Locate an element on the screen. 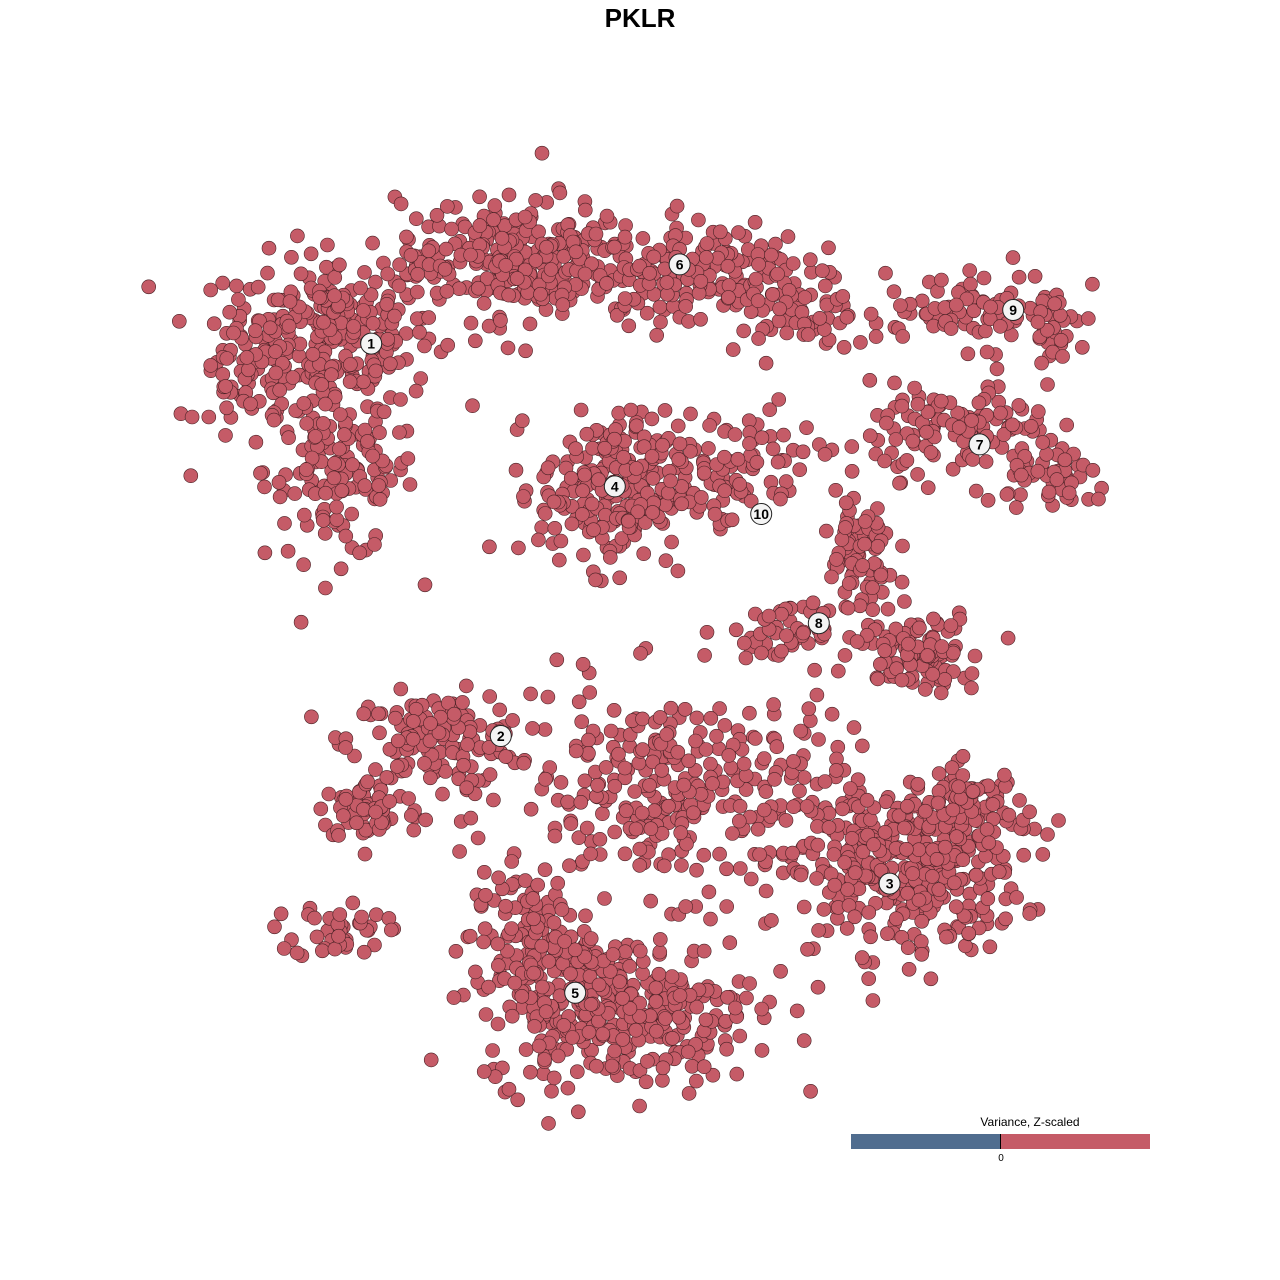  cluster-label-9: 9 is located at coordinates (1013, 310).